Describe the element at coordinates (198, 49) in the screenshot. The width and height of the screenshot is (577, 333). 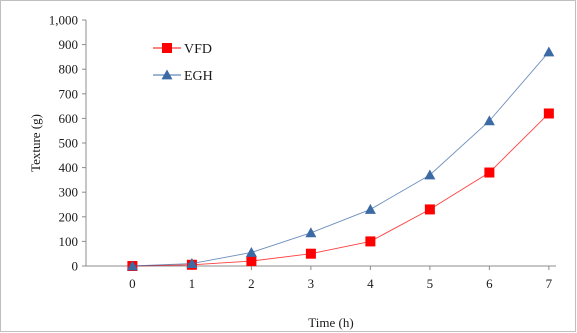
I see `legend-vfd-label: VFD` at that location.